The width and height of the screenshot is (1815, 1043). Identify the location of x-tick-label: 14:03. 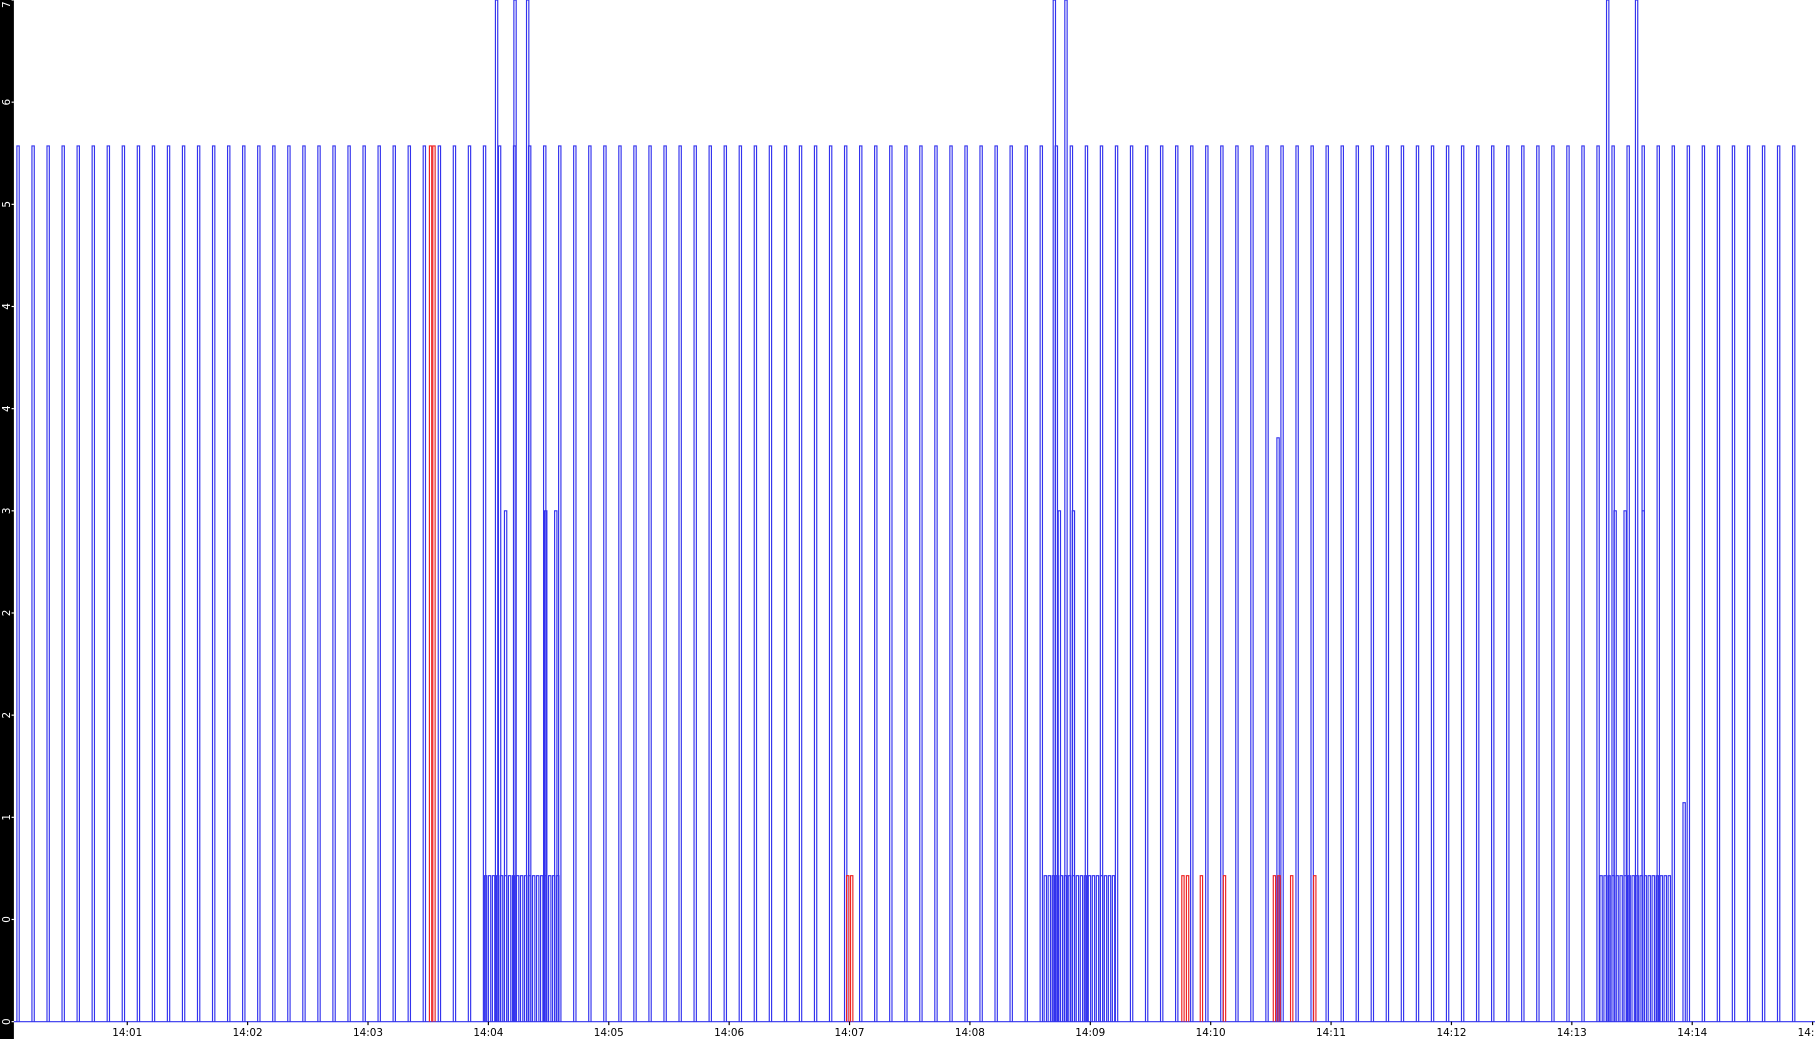
(368, 1033).